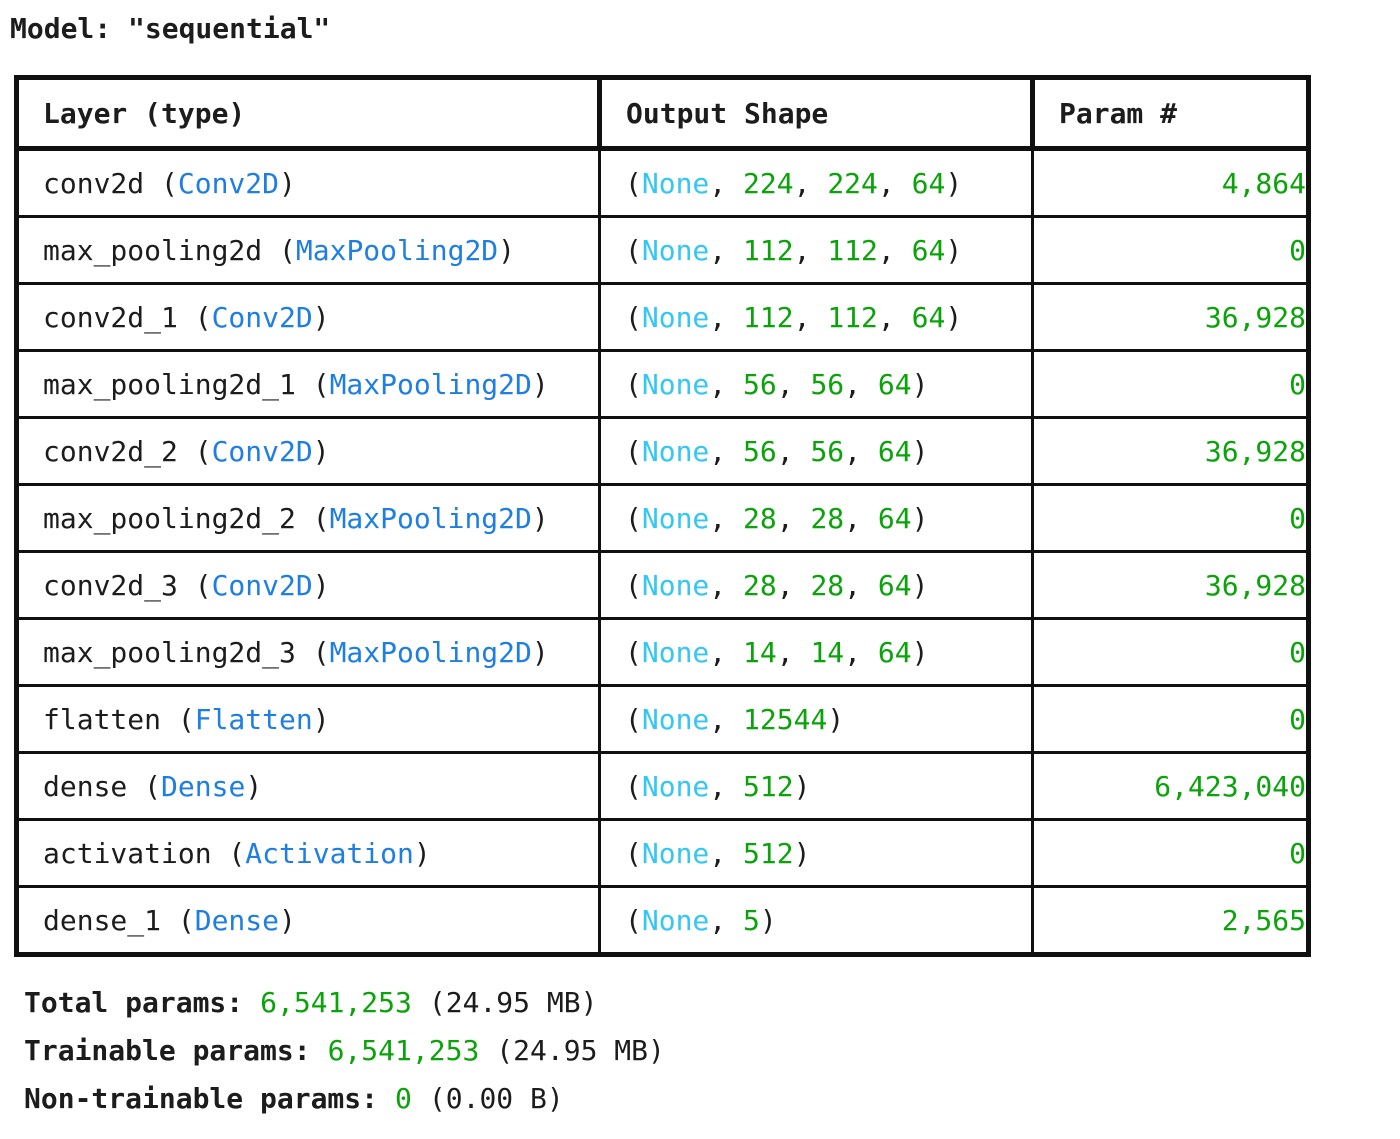  I want to click on col-header-layer-type: Layer (type), so click(308, 114).